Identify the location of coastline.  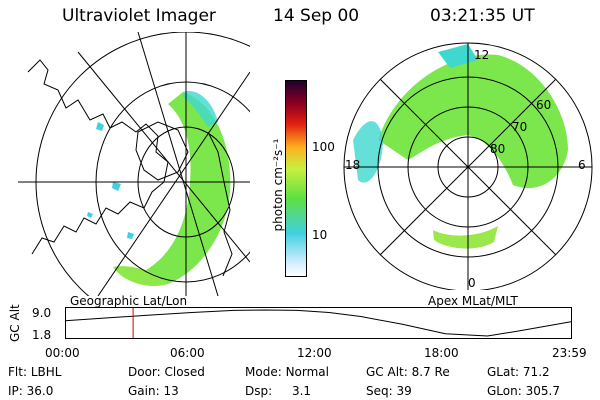
(98, 157).